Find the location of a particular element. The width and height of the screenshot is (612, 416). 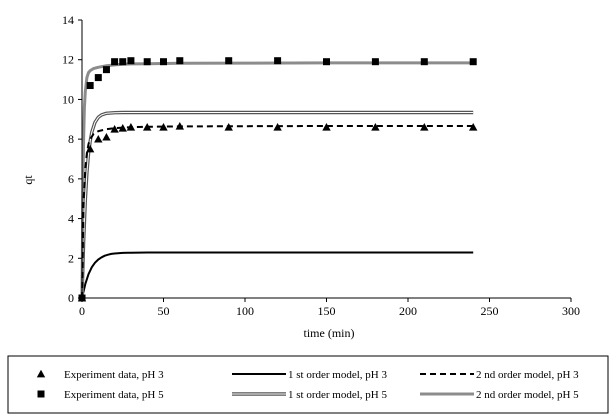

legend-label: 1 st order model, pH 3 is located at coordinates (337, 375).